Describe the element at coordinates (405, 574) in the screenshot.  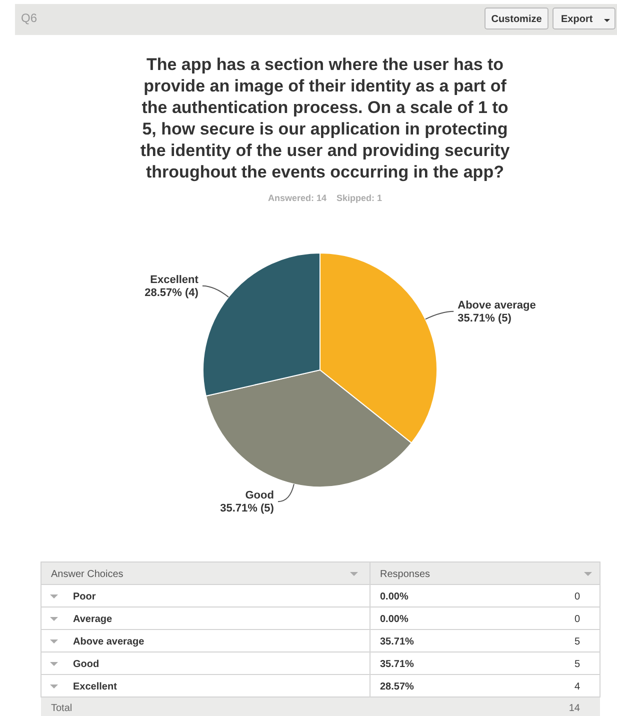
I see `text: Responses` at that location.